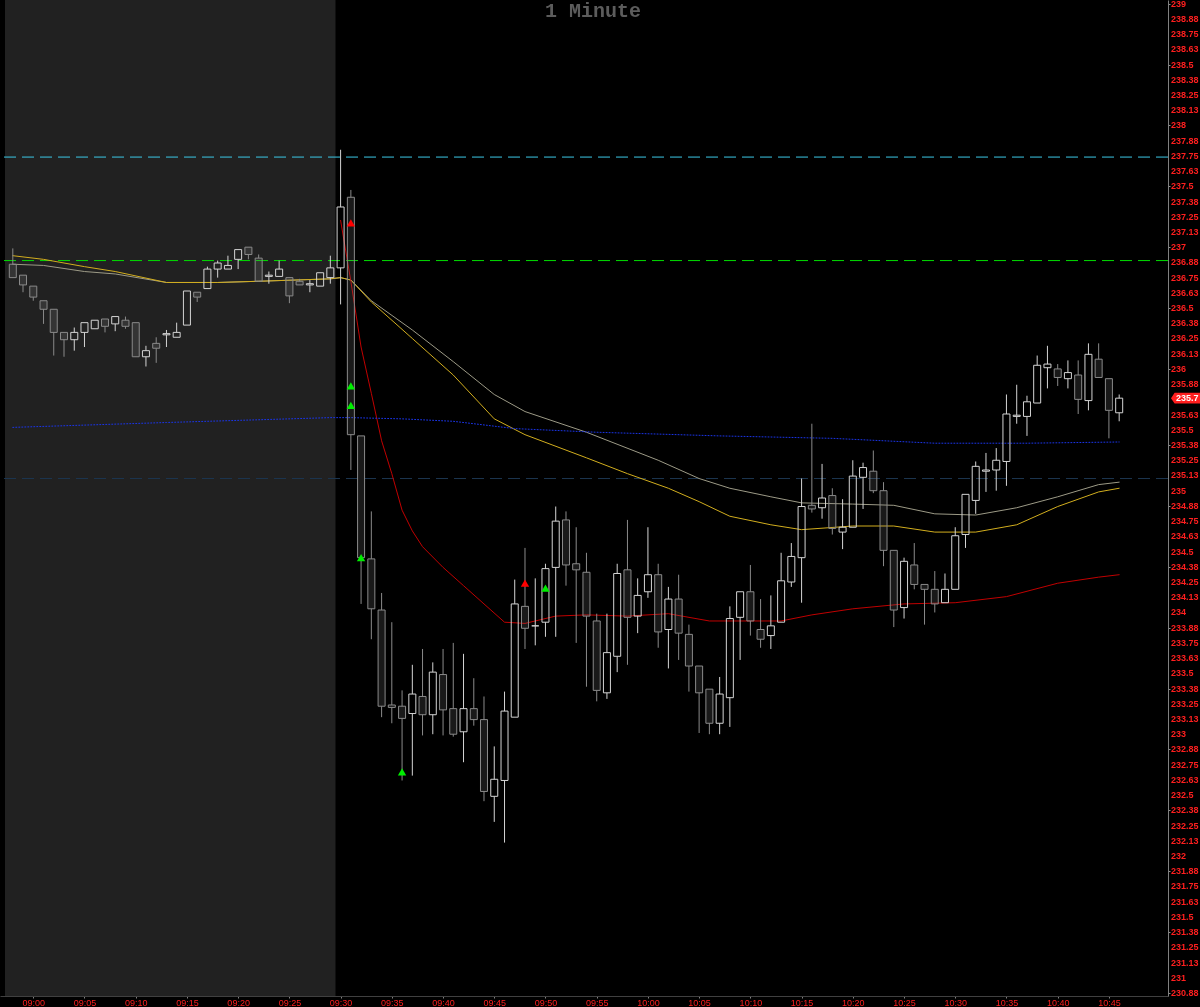  I want to click on y-tick-label: 231, so click(1179, 977).